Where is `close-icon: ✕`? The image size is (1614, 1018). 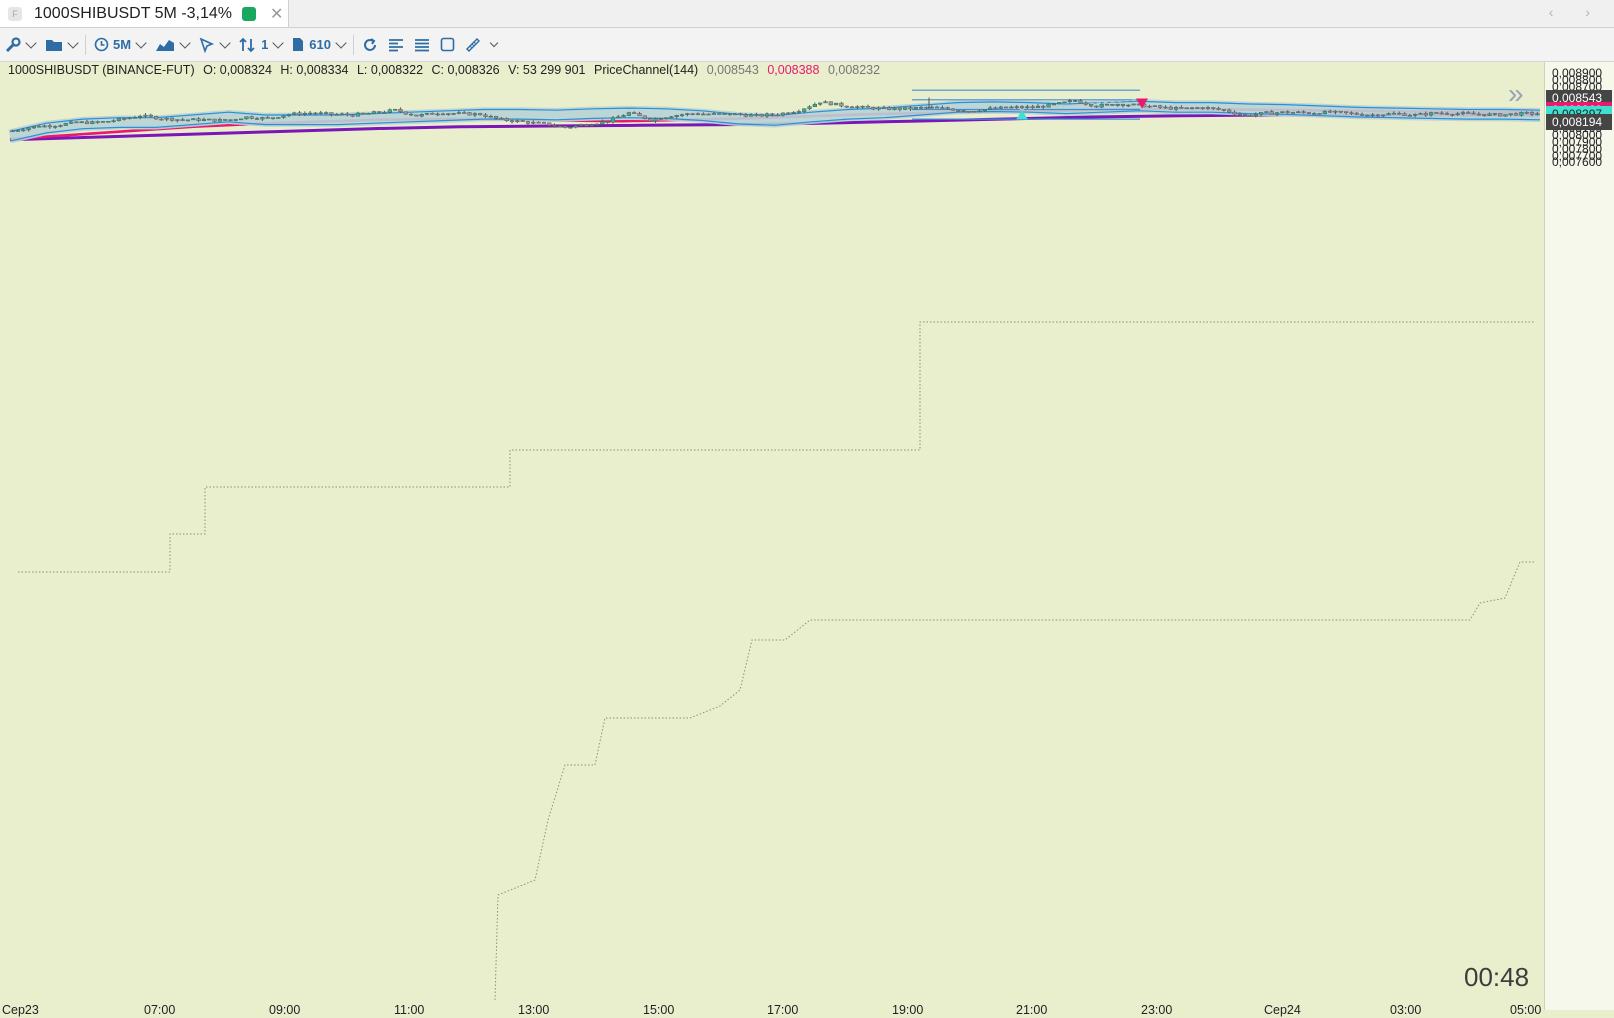 close-icon: ✕ is located at coordinates (277, 14).